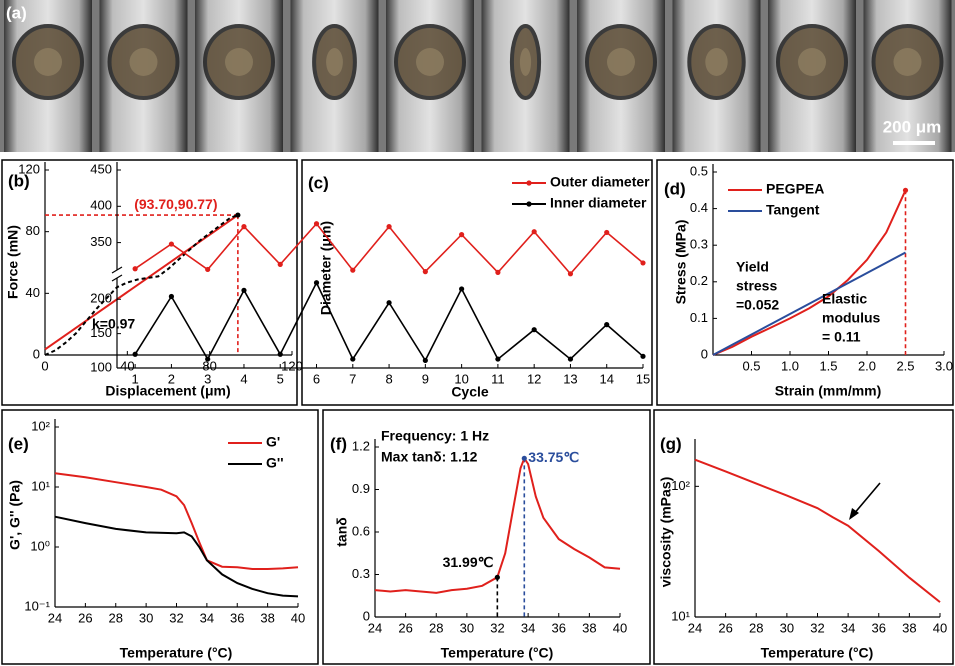  Describe the element at coordinates (912, 126) in the screenshot. I see `scale-bar-label: 200 μm` at that location.